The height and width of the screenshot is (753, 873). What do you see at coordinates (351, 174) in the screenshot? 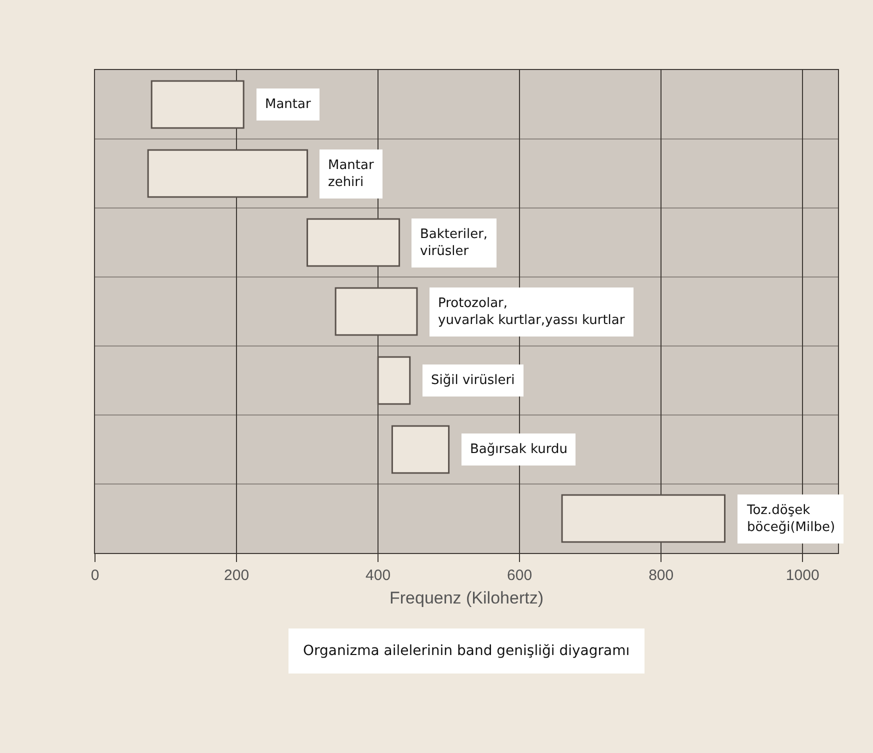
I see `y-tick-label: Mantar zehiri` at bounding box center [351, 174].